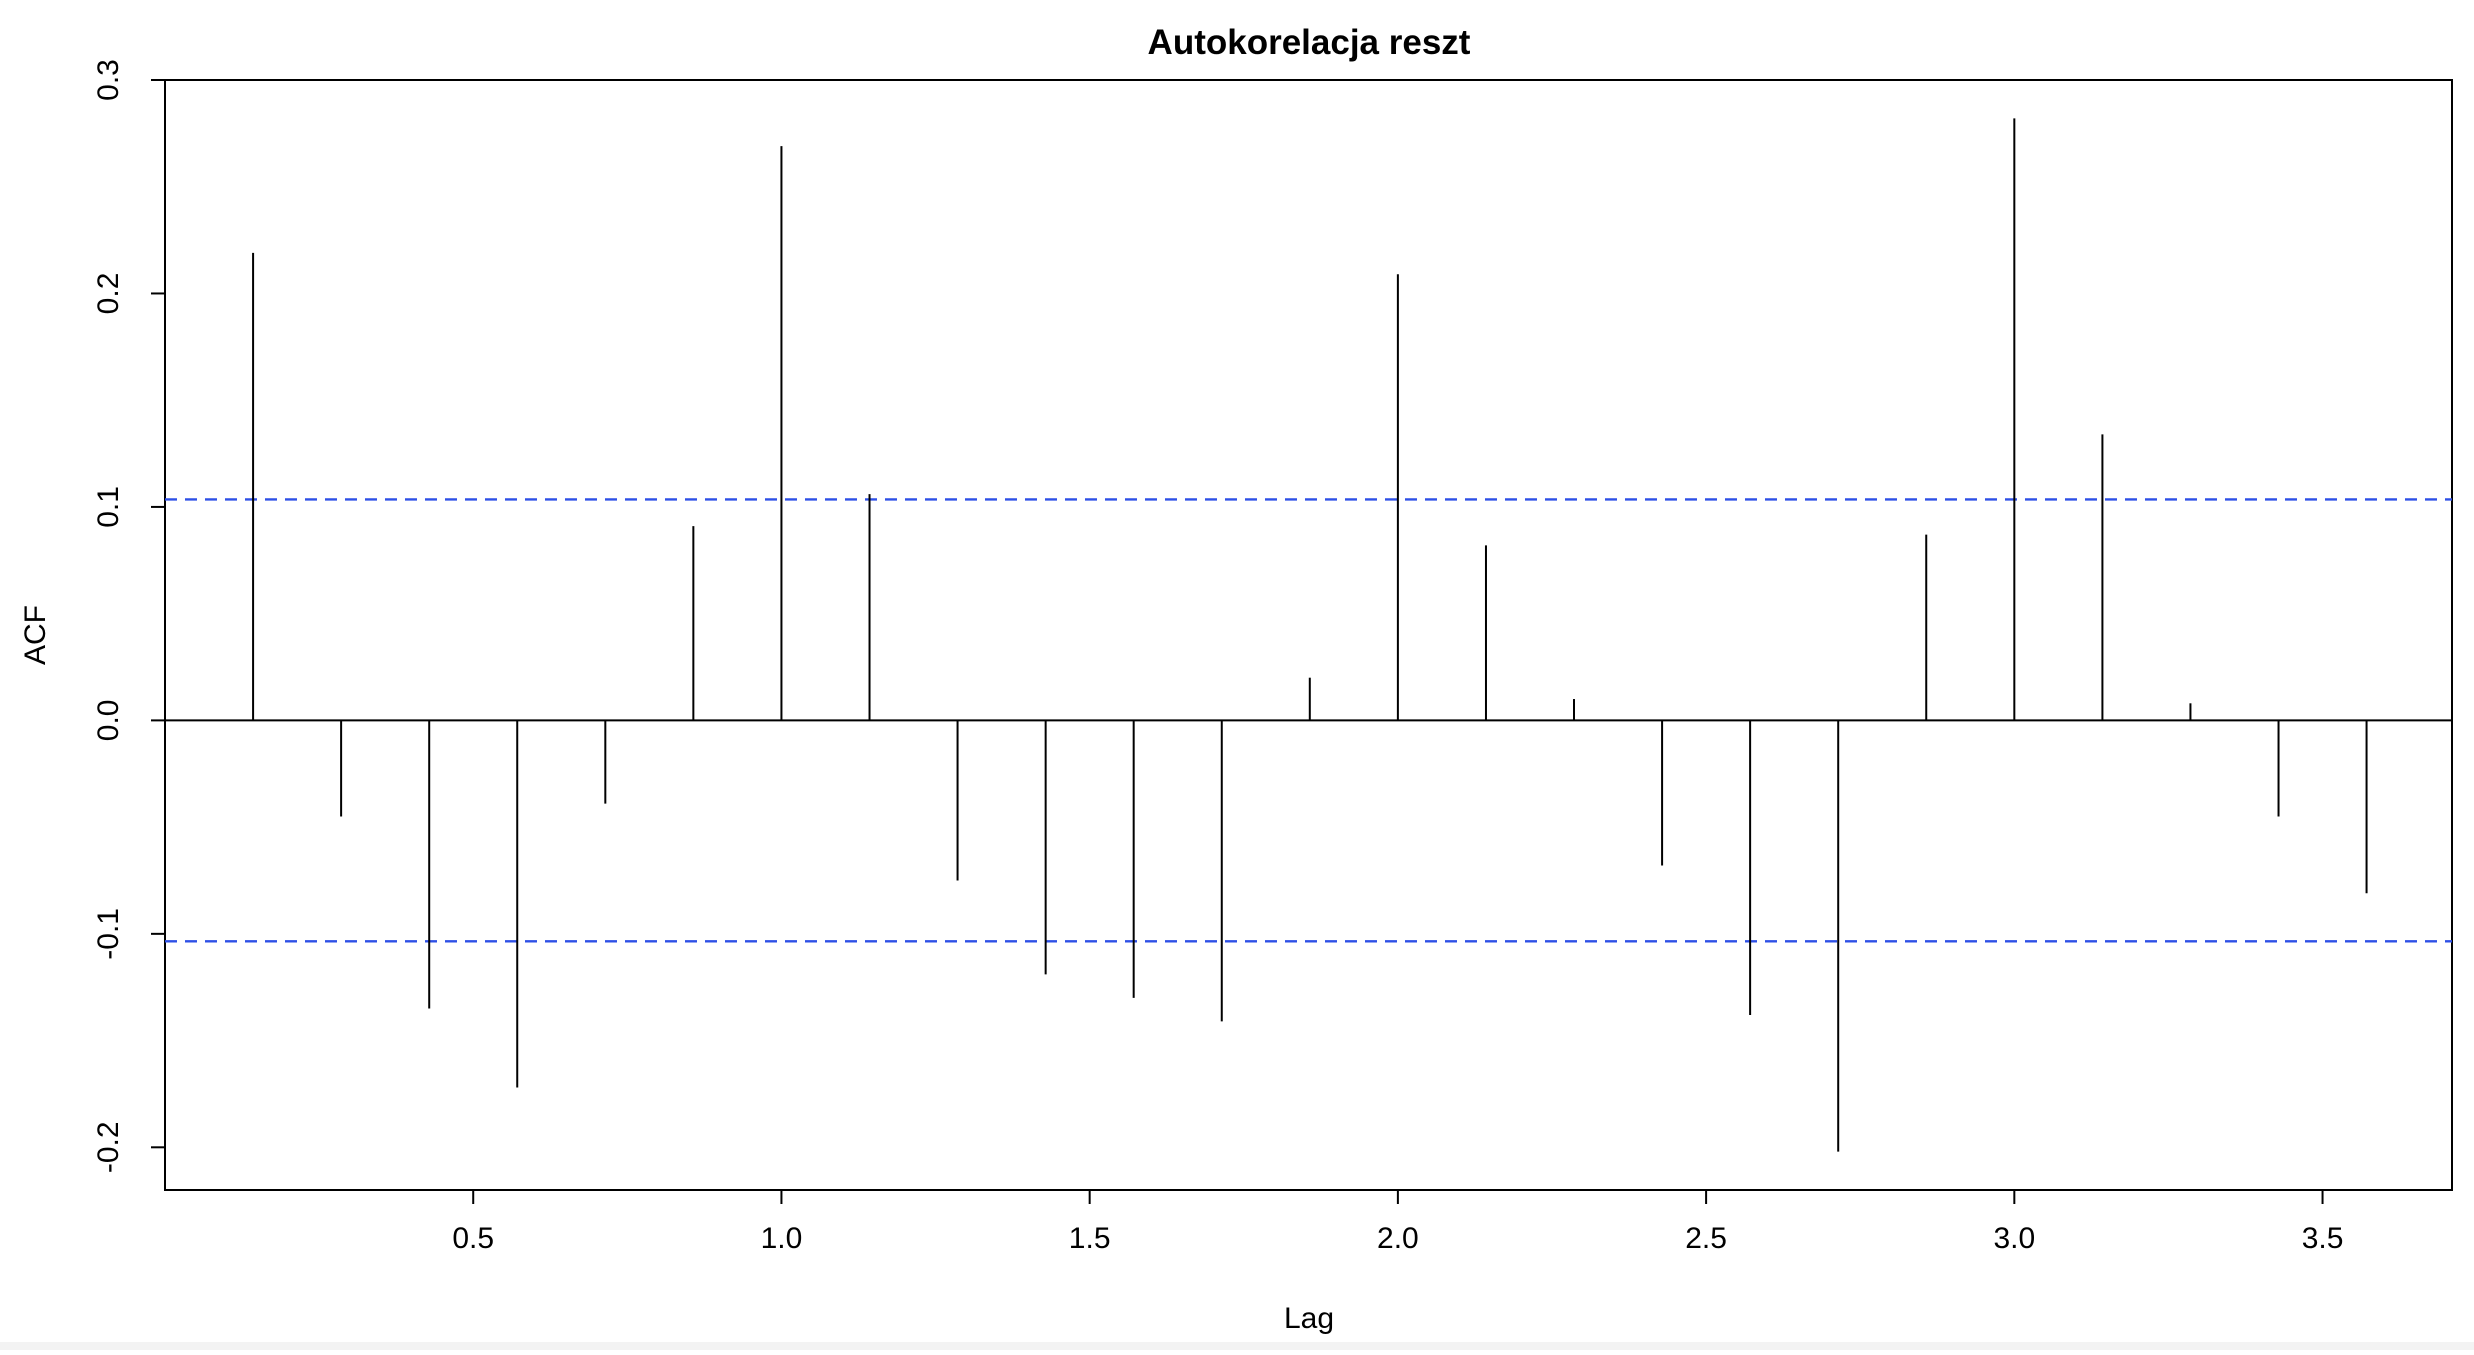  Describe the element at coordinates (1090, 1238) in the screenshot. I see `x-tick-label: 1.5` at that location.